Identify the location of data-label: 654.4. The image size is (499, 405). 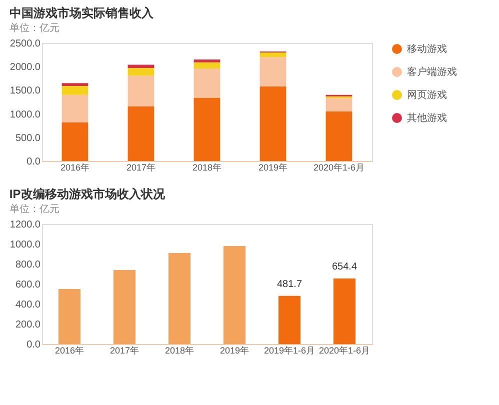
(345, 267).